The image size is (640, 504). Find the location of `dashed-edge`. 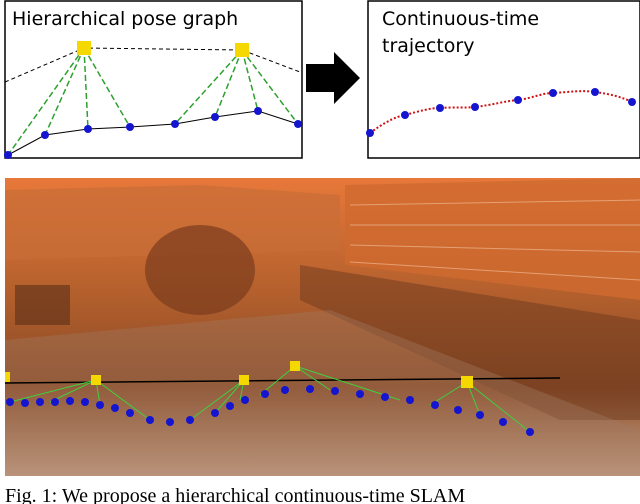

dashed-edge is located at coordinates (152, 65).